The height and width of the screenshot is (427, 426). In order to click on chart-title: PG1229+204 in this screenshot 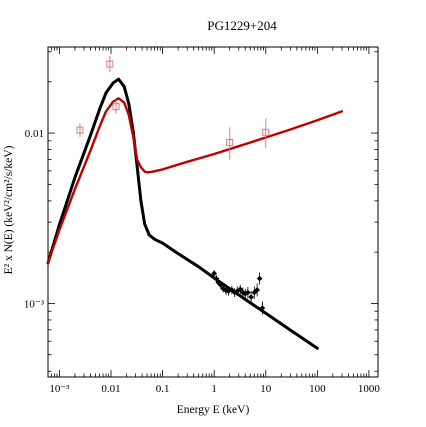, I will do `click(242, 25)`.